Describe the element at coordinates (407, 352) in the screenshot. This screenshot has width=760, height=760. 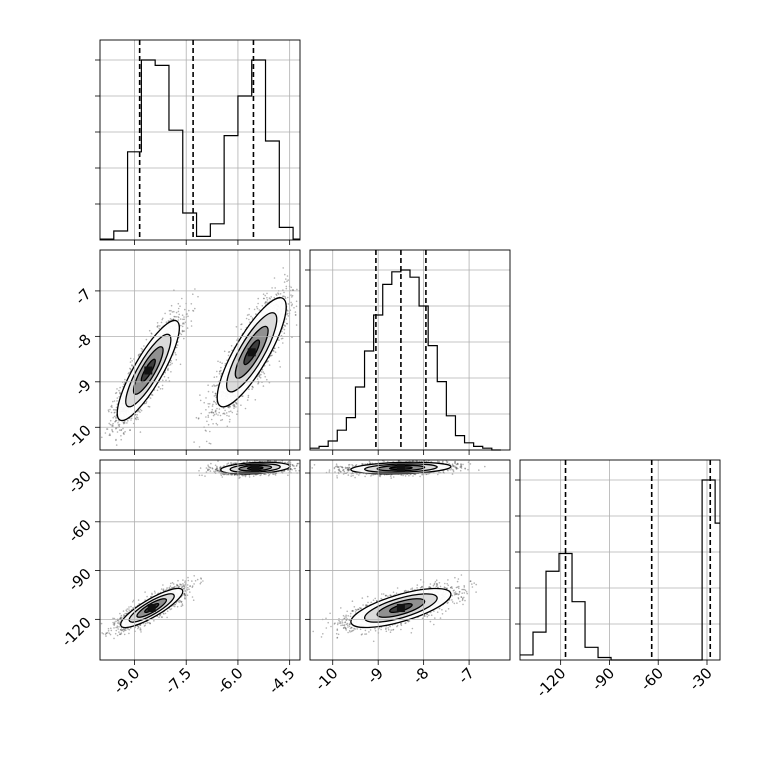
I see `histogram-panel` at that location.